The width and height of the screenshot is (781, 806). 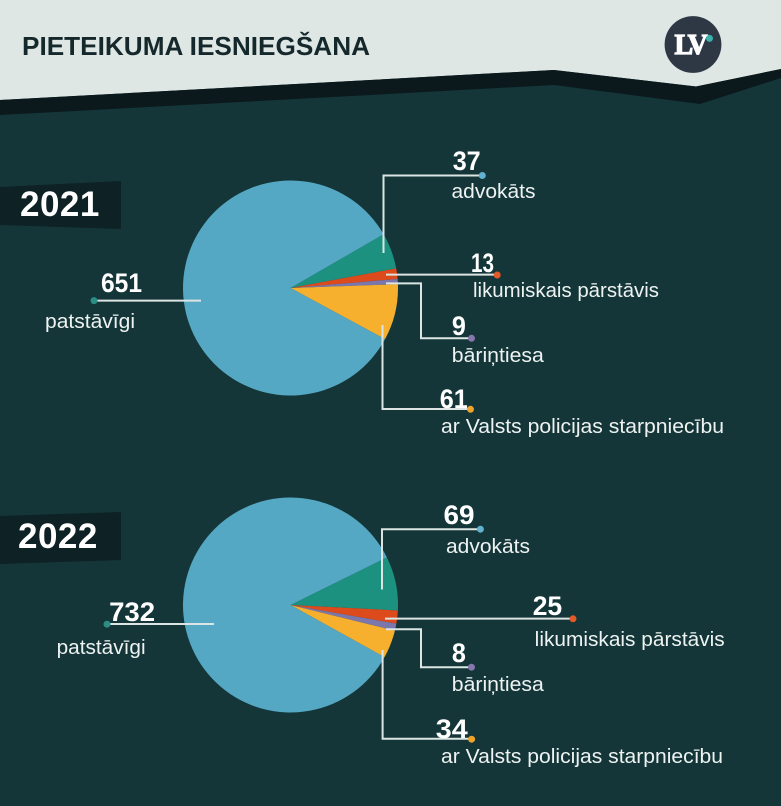 I want to click on svg-text: 69, so click(x=459, y=515).